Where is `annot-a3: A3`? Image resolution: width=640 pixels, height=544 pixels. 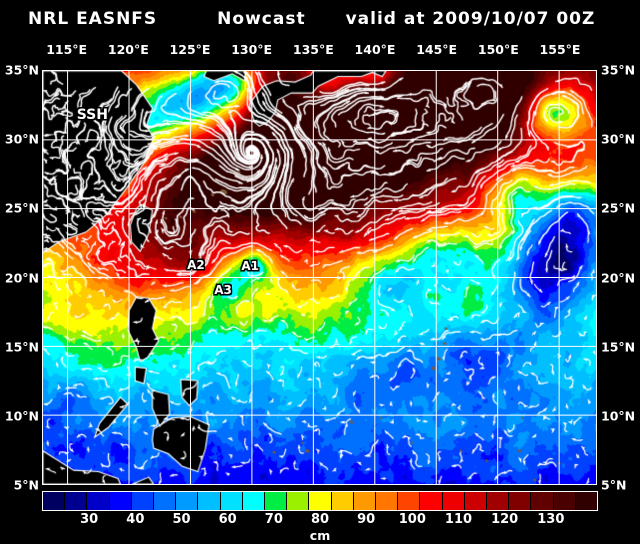 annot-a3: A3 is located at coordinates (223, 289).